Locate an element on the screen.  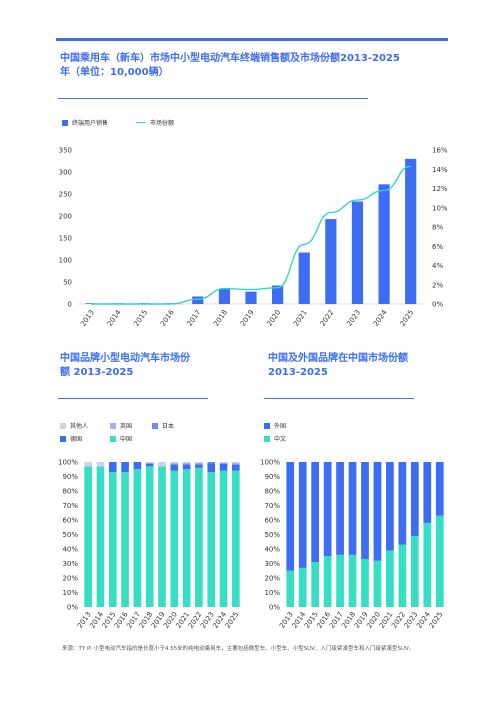
legend-label-japan: 日本 is located at coordinates (168, 426).